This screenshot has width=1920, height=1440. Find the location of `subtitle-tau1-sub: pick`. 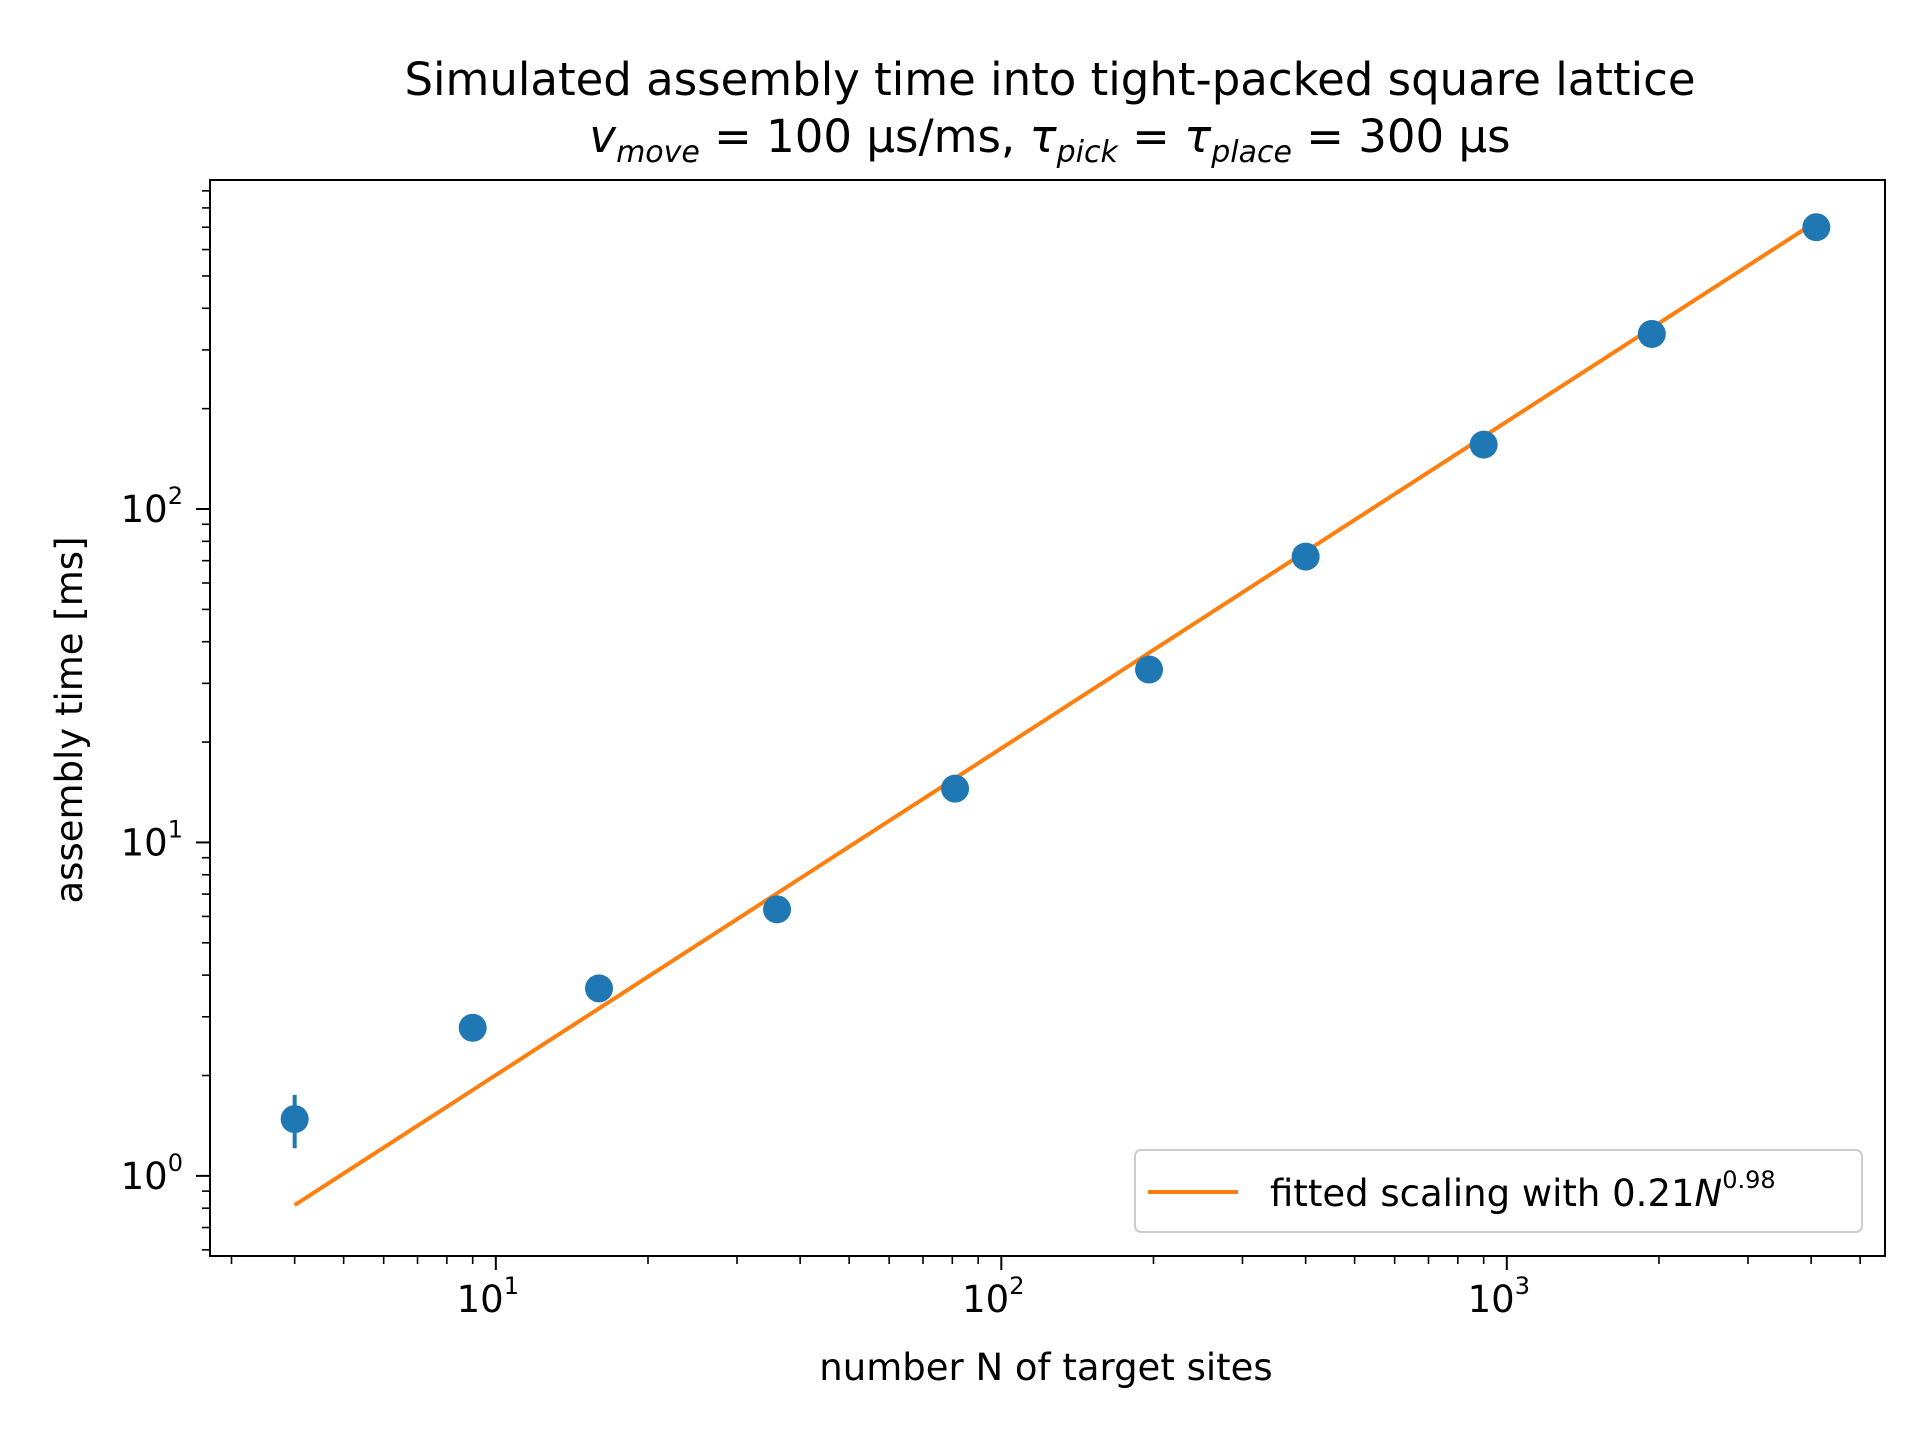

subtitle-tau1-sub: pick is located at coordinates (1088, 152).